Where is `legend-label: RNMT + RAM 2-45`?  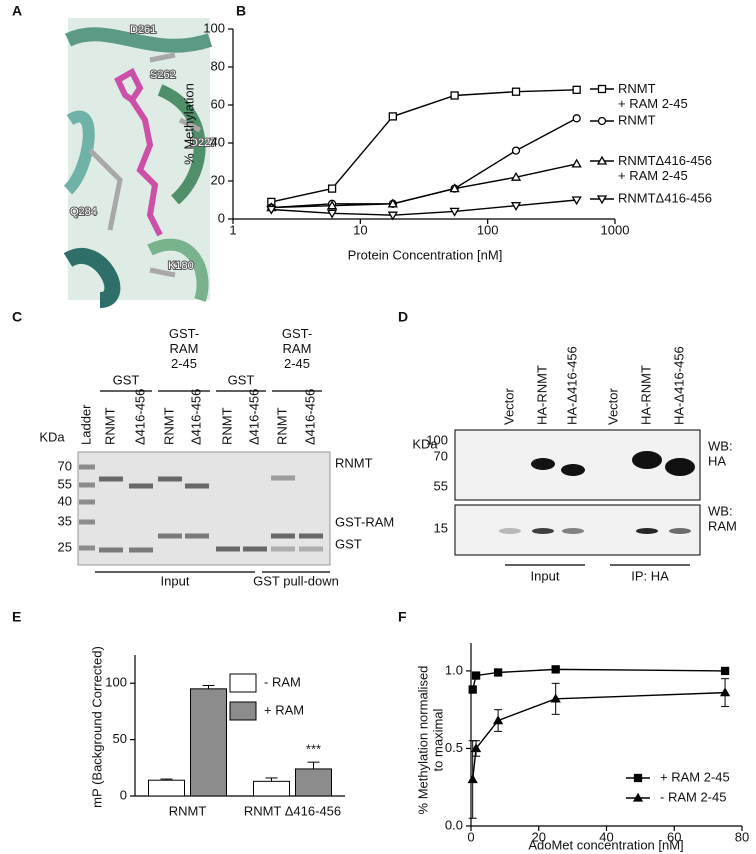
legend-label: RNMT + RAM 2-45 is located at coordinates (653, 96).